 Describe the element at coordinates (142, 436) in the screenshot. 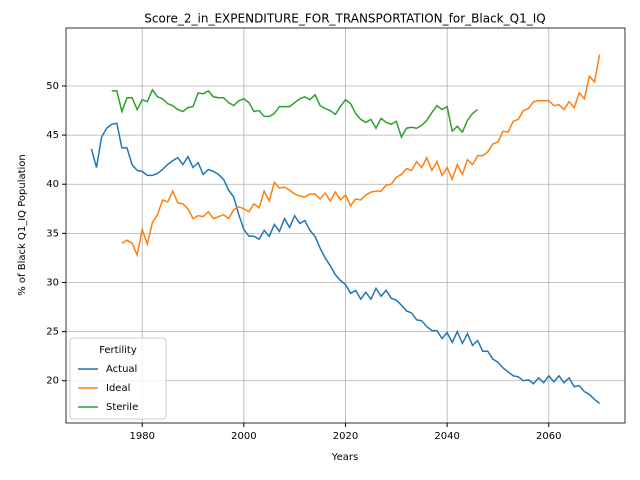

I see `x-tick-label: 1980` at that location.